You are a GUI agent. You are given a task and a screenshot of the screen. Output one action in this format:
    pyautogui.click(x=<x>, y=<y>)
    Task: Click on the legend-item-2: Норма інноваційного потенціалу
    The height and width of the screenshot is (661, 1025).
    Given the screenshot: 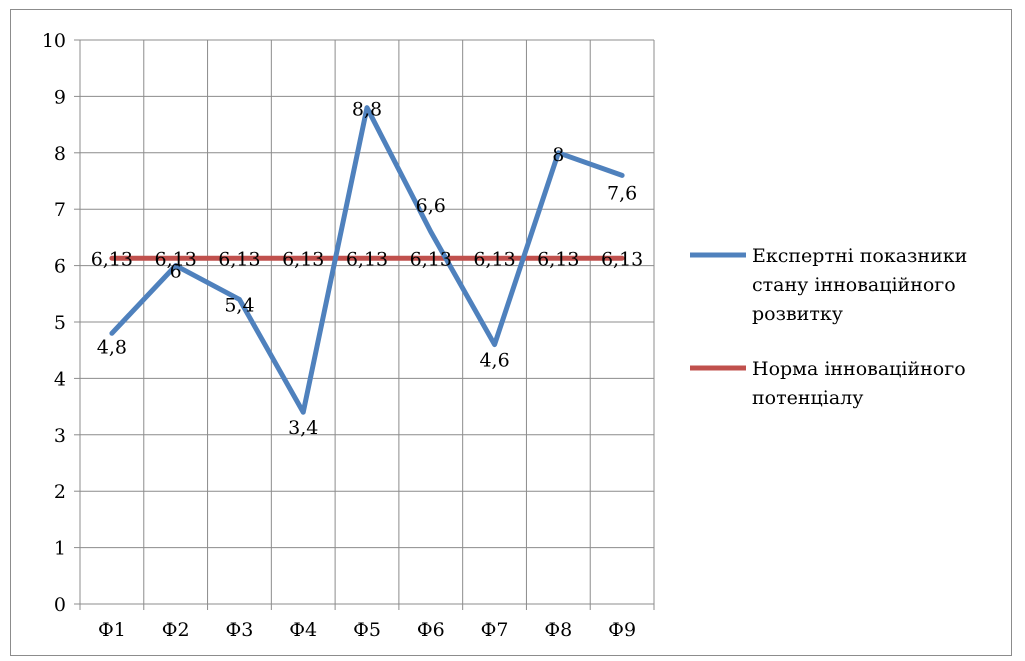 What is the action you would take?
    pyautogui.click(x=828, y=383)
    